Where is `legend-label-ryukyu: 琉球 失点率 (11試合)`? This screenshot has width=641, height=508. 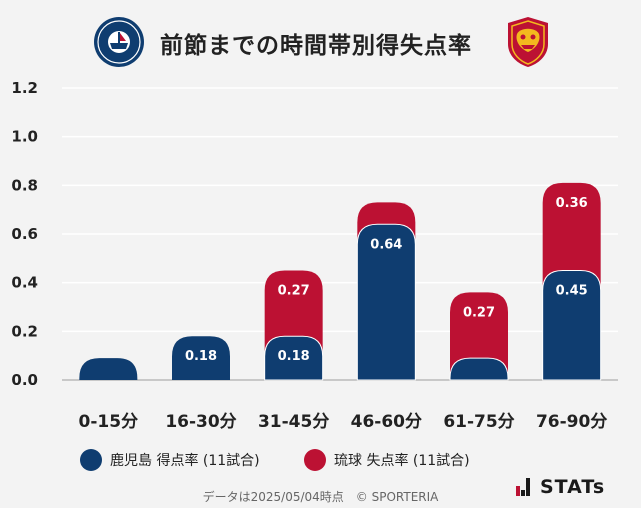
legend-label-ryukyu: 琉球 失点率 (11試合) is located at coordinates (402, 461).